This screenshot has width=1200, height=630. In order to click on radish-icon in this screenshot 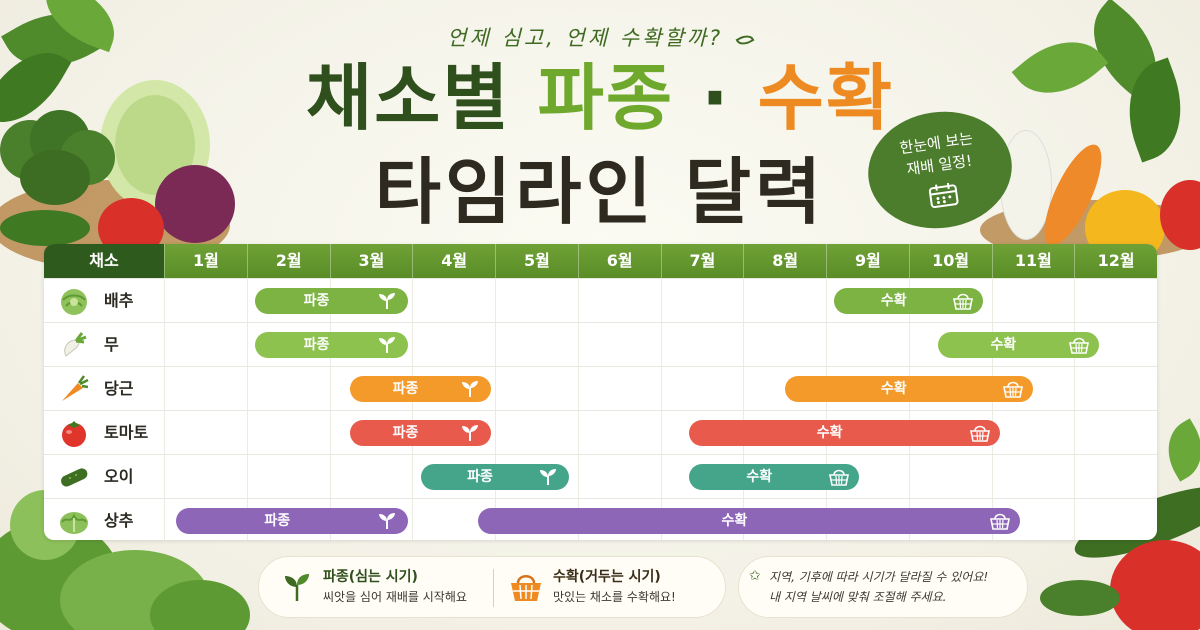, I will do `click(74, 345)`.